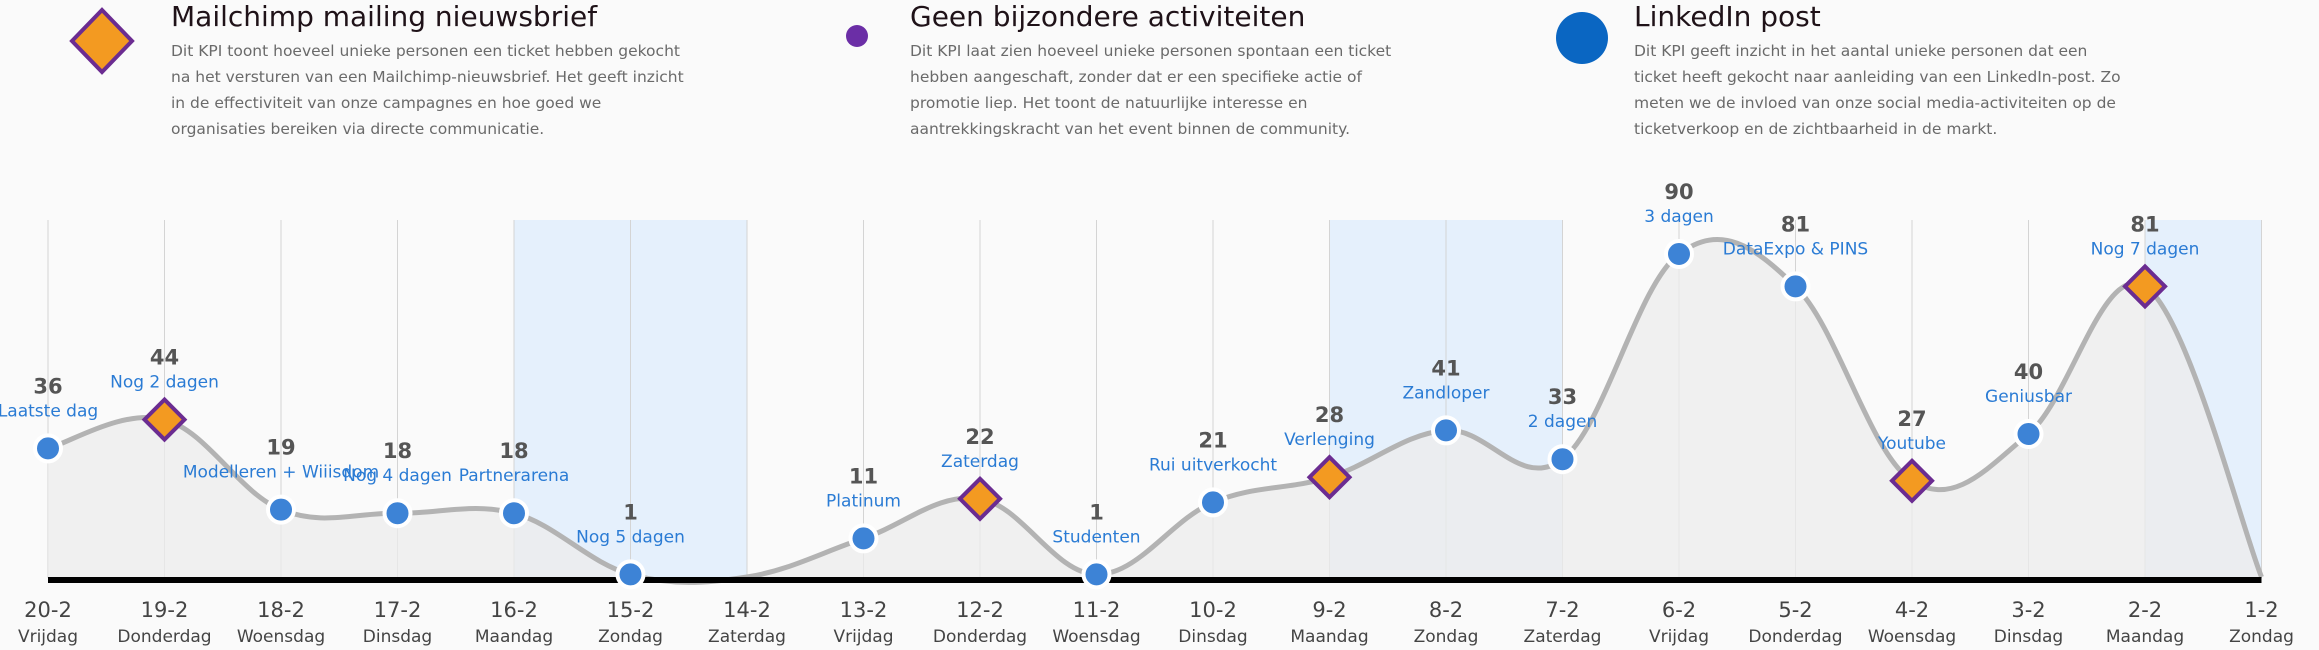  What do you see at coordinates (980, 462) in the screenshot?
I see `annotation-label: Zaterdag` at bounding box center [980, 462].